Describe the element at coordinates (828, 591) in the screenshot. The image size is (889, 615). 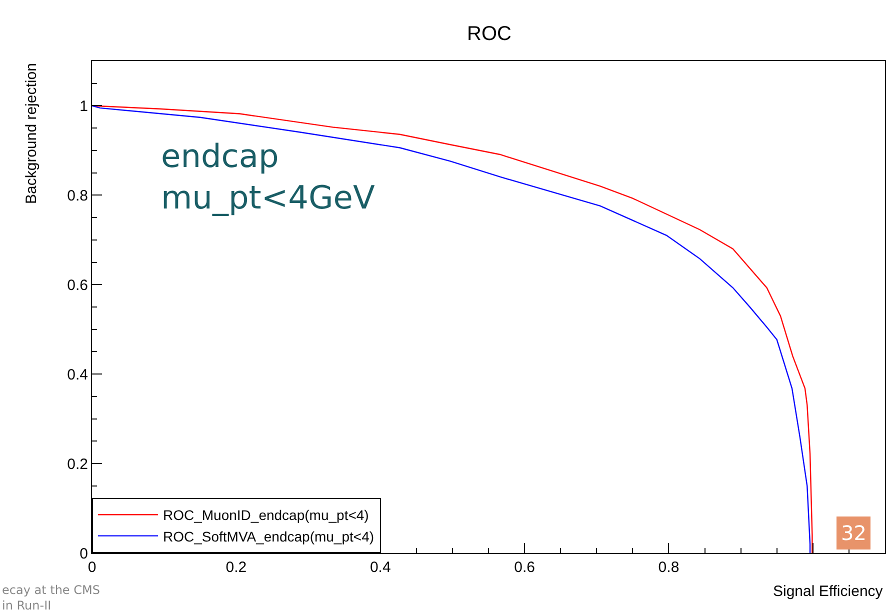
I see `x-axis-title: Signal Efficiency` at that location.